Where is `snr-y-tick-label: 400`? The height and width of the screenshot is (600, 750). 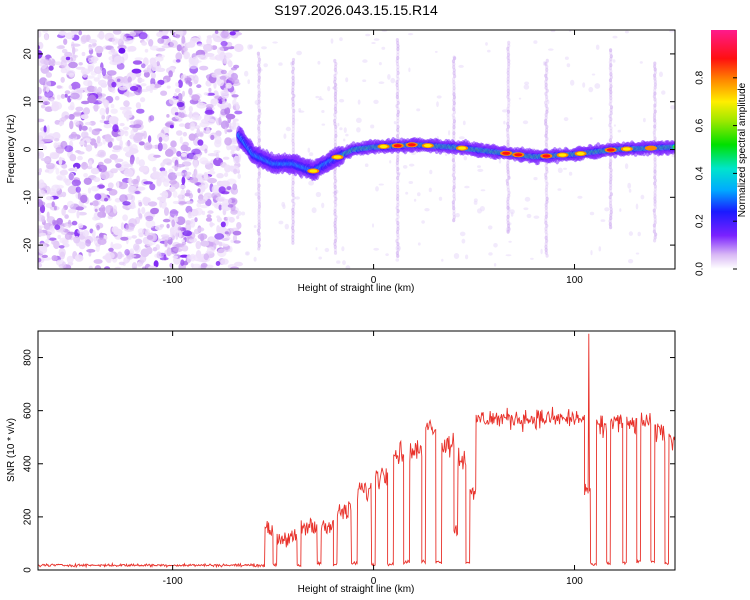 snr-y-tick-label: 400 is located at coordinates (28, 463).